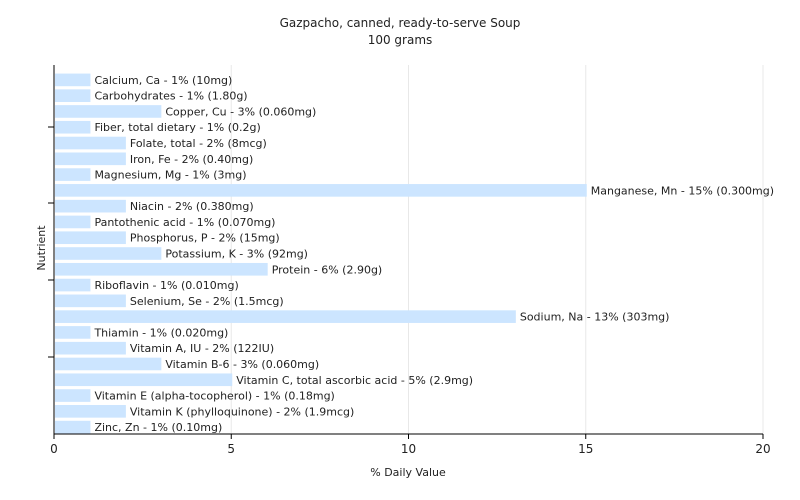 Image resolution: width=800 pixels, height=500 pixels. I want to click on chart-title: Gazpacho, canned, ready-to-serve Soup, so click(400, 23).